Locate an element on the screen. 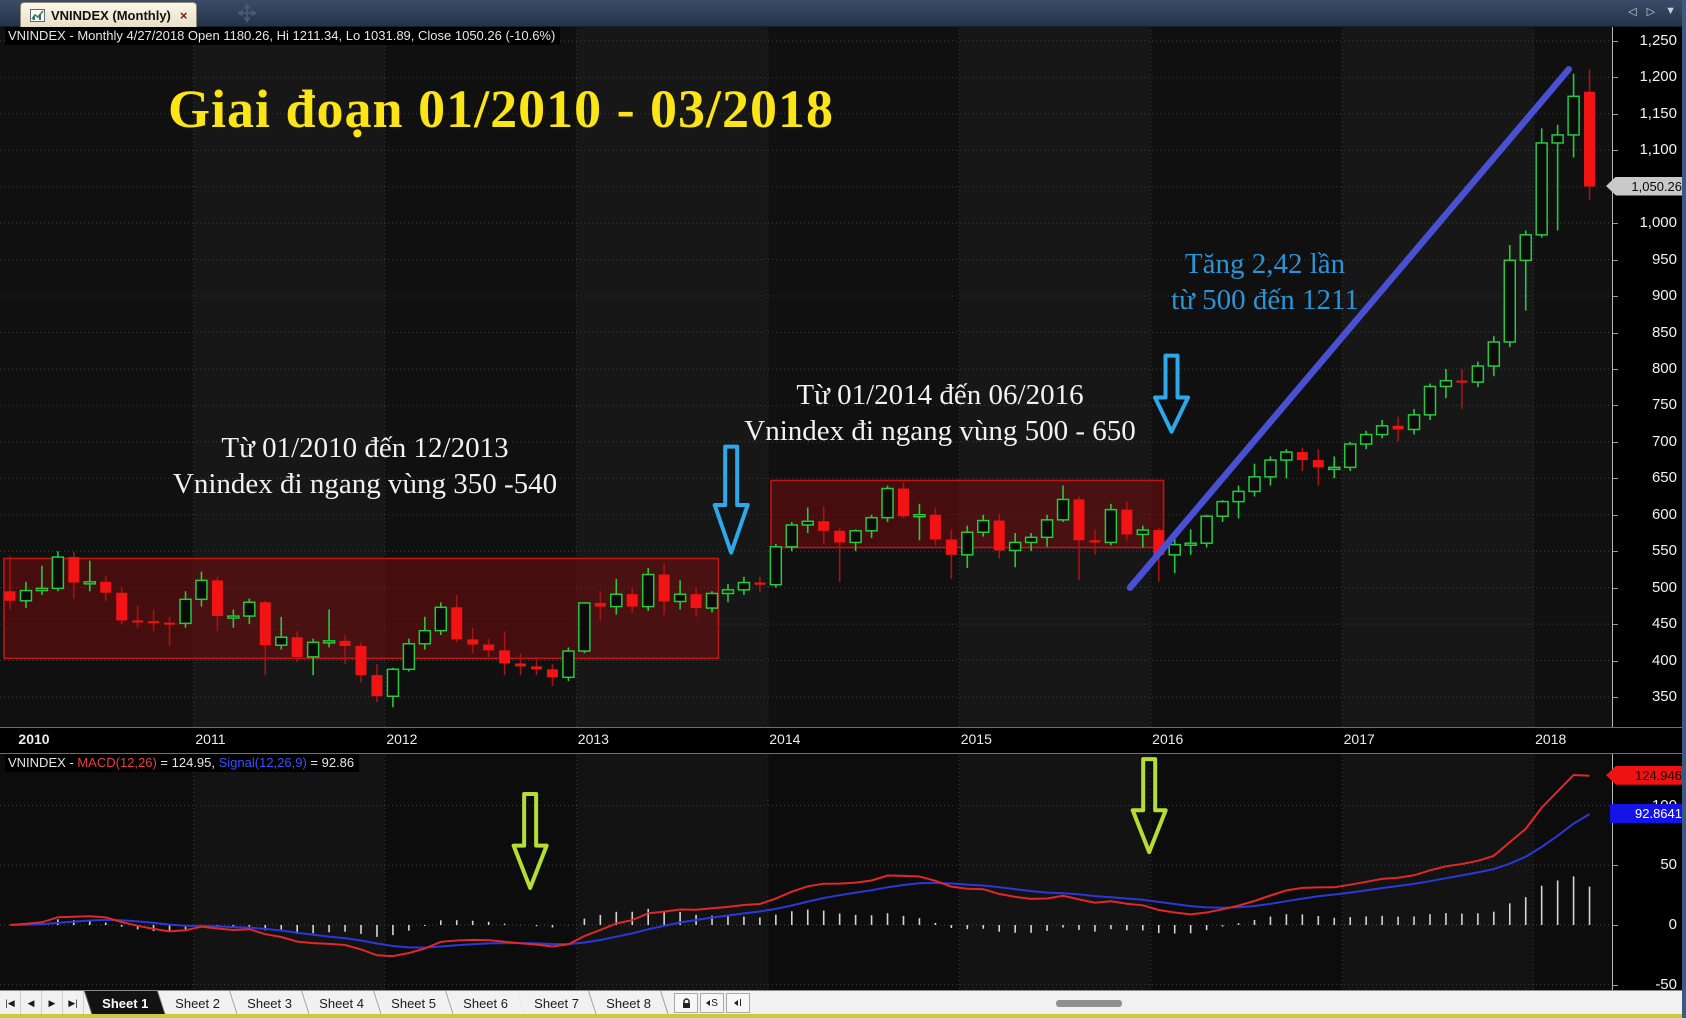 This screenshot has width=1686, height=1018. price-axis-tick: 850 is located at coordinates (1645, 332).